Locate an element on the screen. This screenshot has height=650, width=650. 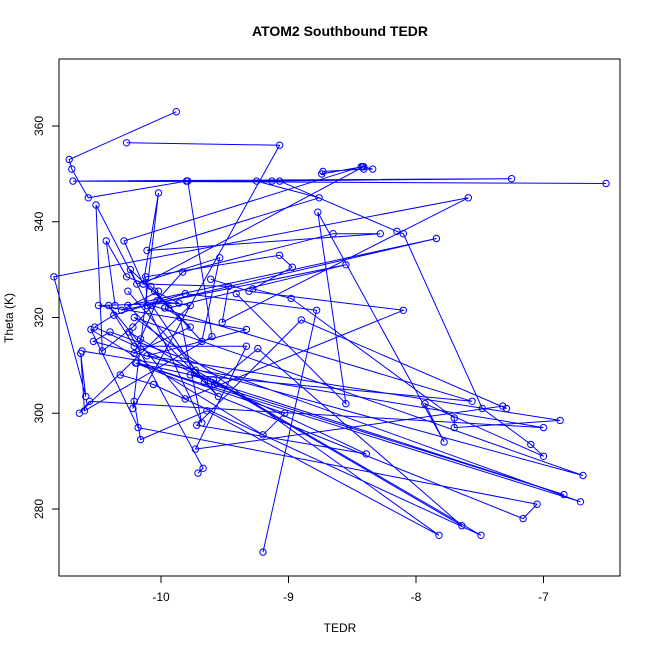
x-tick-label: -9 is located at coordinates (288, 597).